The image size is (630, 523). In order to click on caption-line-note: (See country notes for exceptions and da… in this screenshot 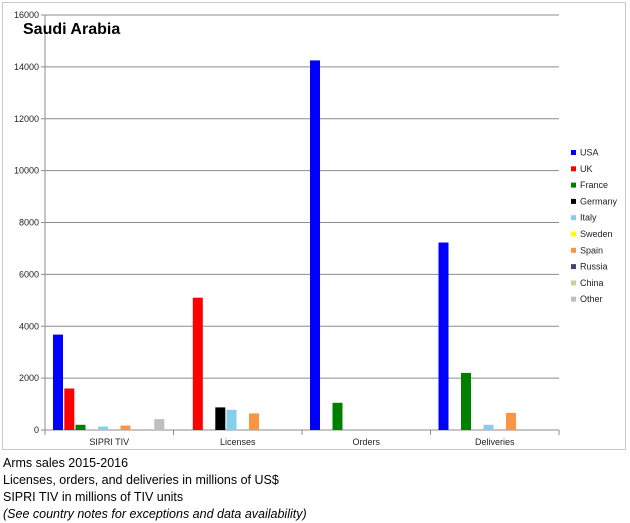, I will do `click(155, 514)`.